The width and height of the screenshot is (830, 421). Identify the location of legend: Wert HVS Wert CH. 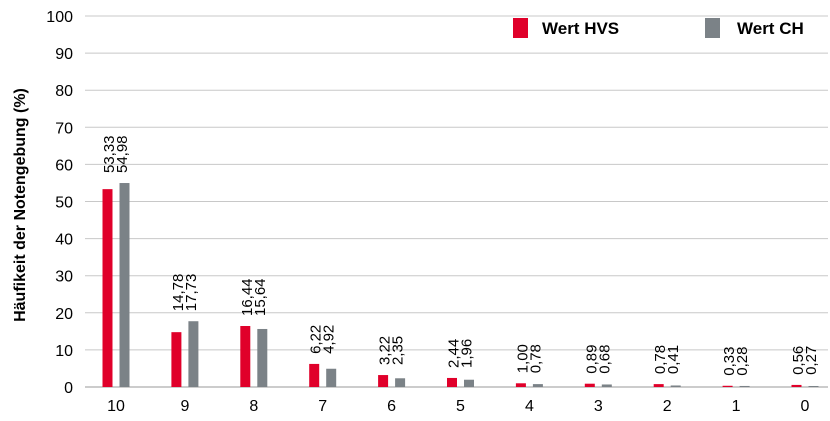
(658, 28).